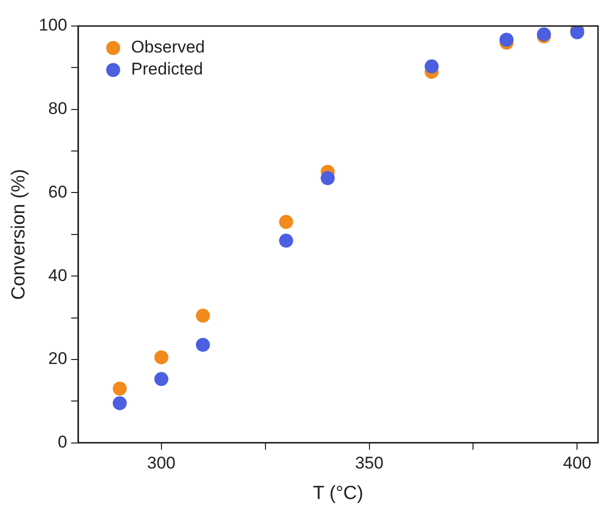  What do you see at coordinates (338, 493) in the screenshot?
I see `x-axis-title: T (°C)` at bounding box center [338, 493].